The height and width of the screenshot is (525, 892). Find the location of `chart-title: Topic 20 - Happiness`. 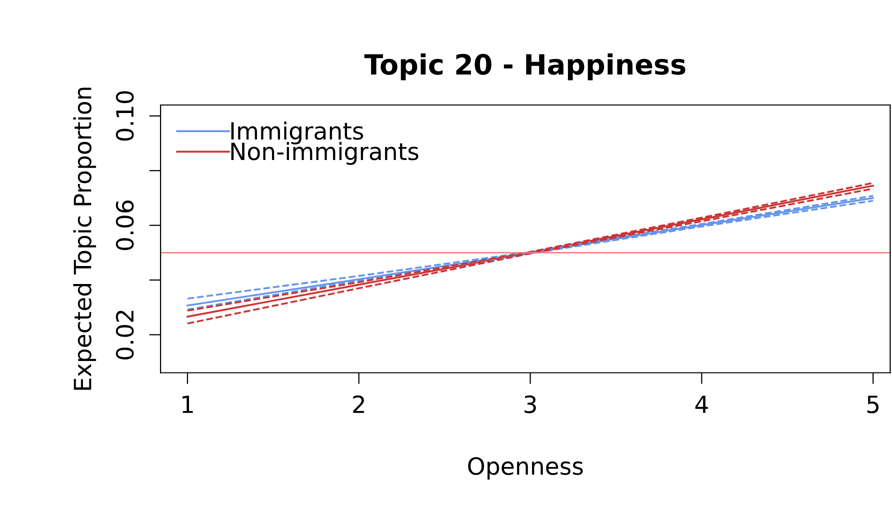

chart-title: Topic 20 - Happiness is located at coordinates (525, 66).